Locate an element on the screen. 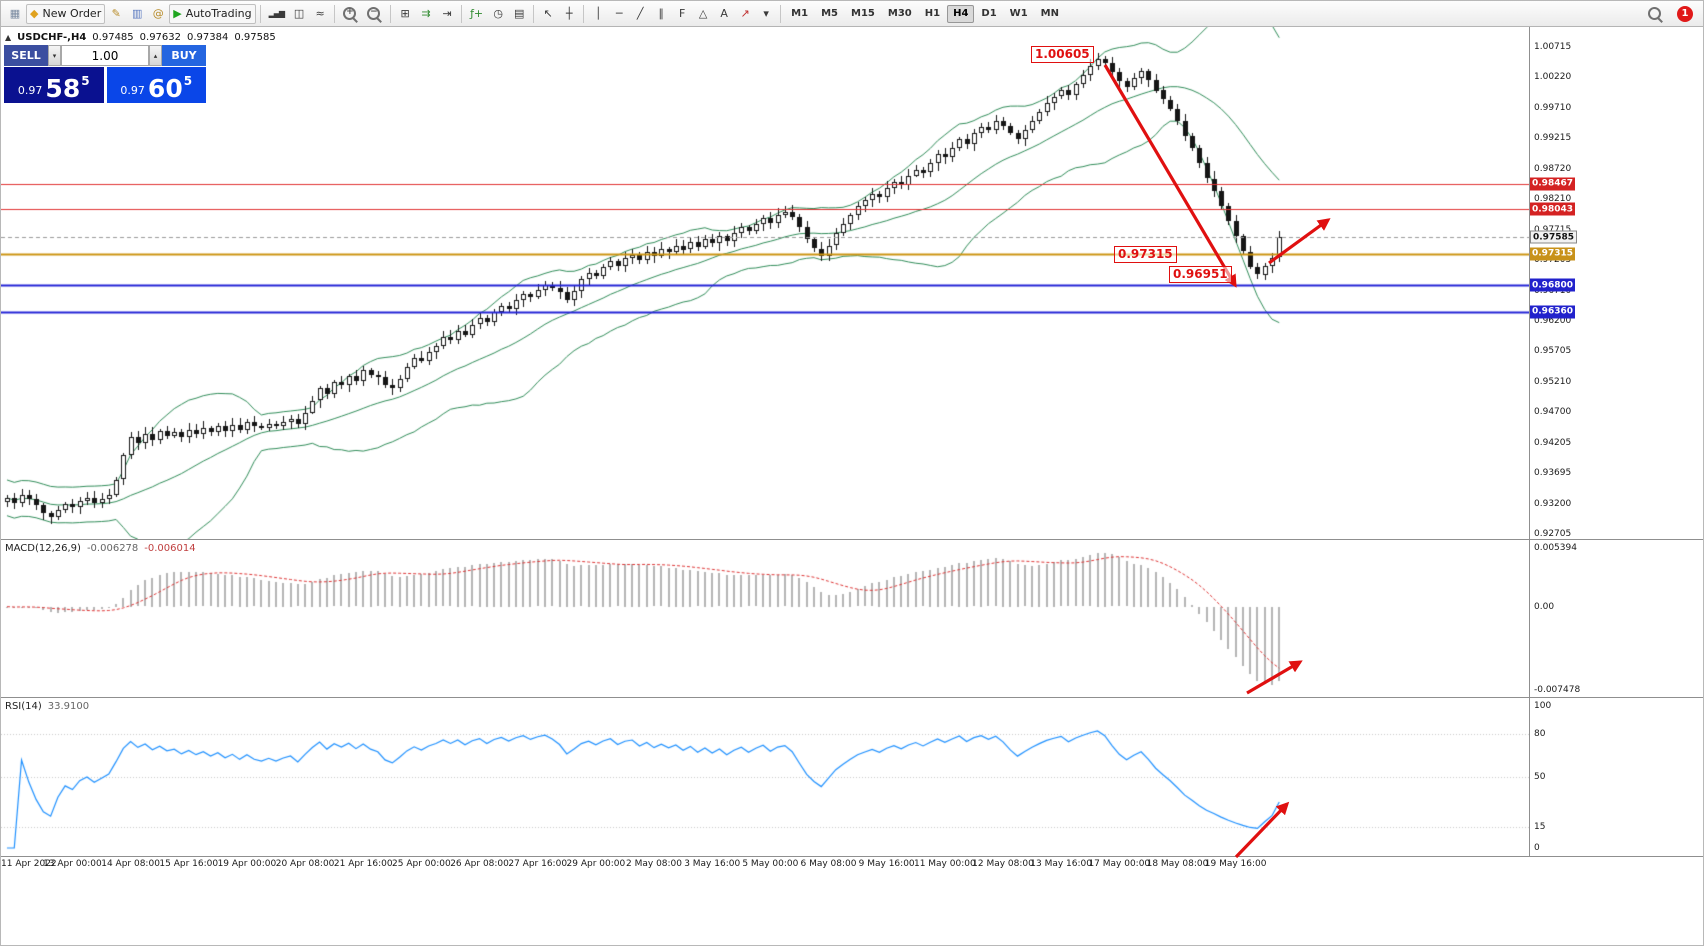 This screenshot has width=1704, height=946. fibonacci-button: F is located at coordinates (682, 14).